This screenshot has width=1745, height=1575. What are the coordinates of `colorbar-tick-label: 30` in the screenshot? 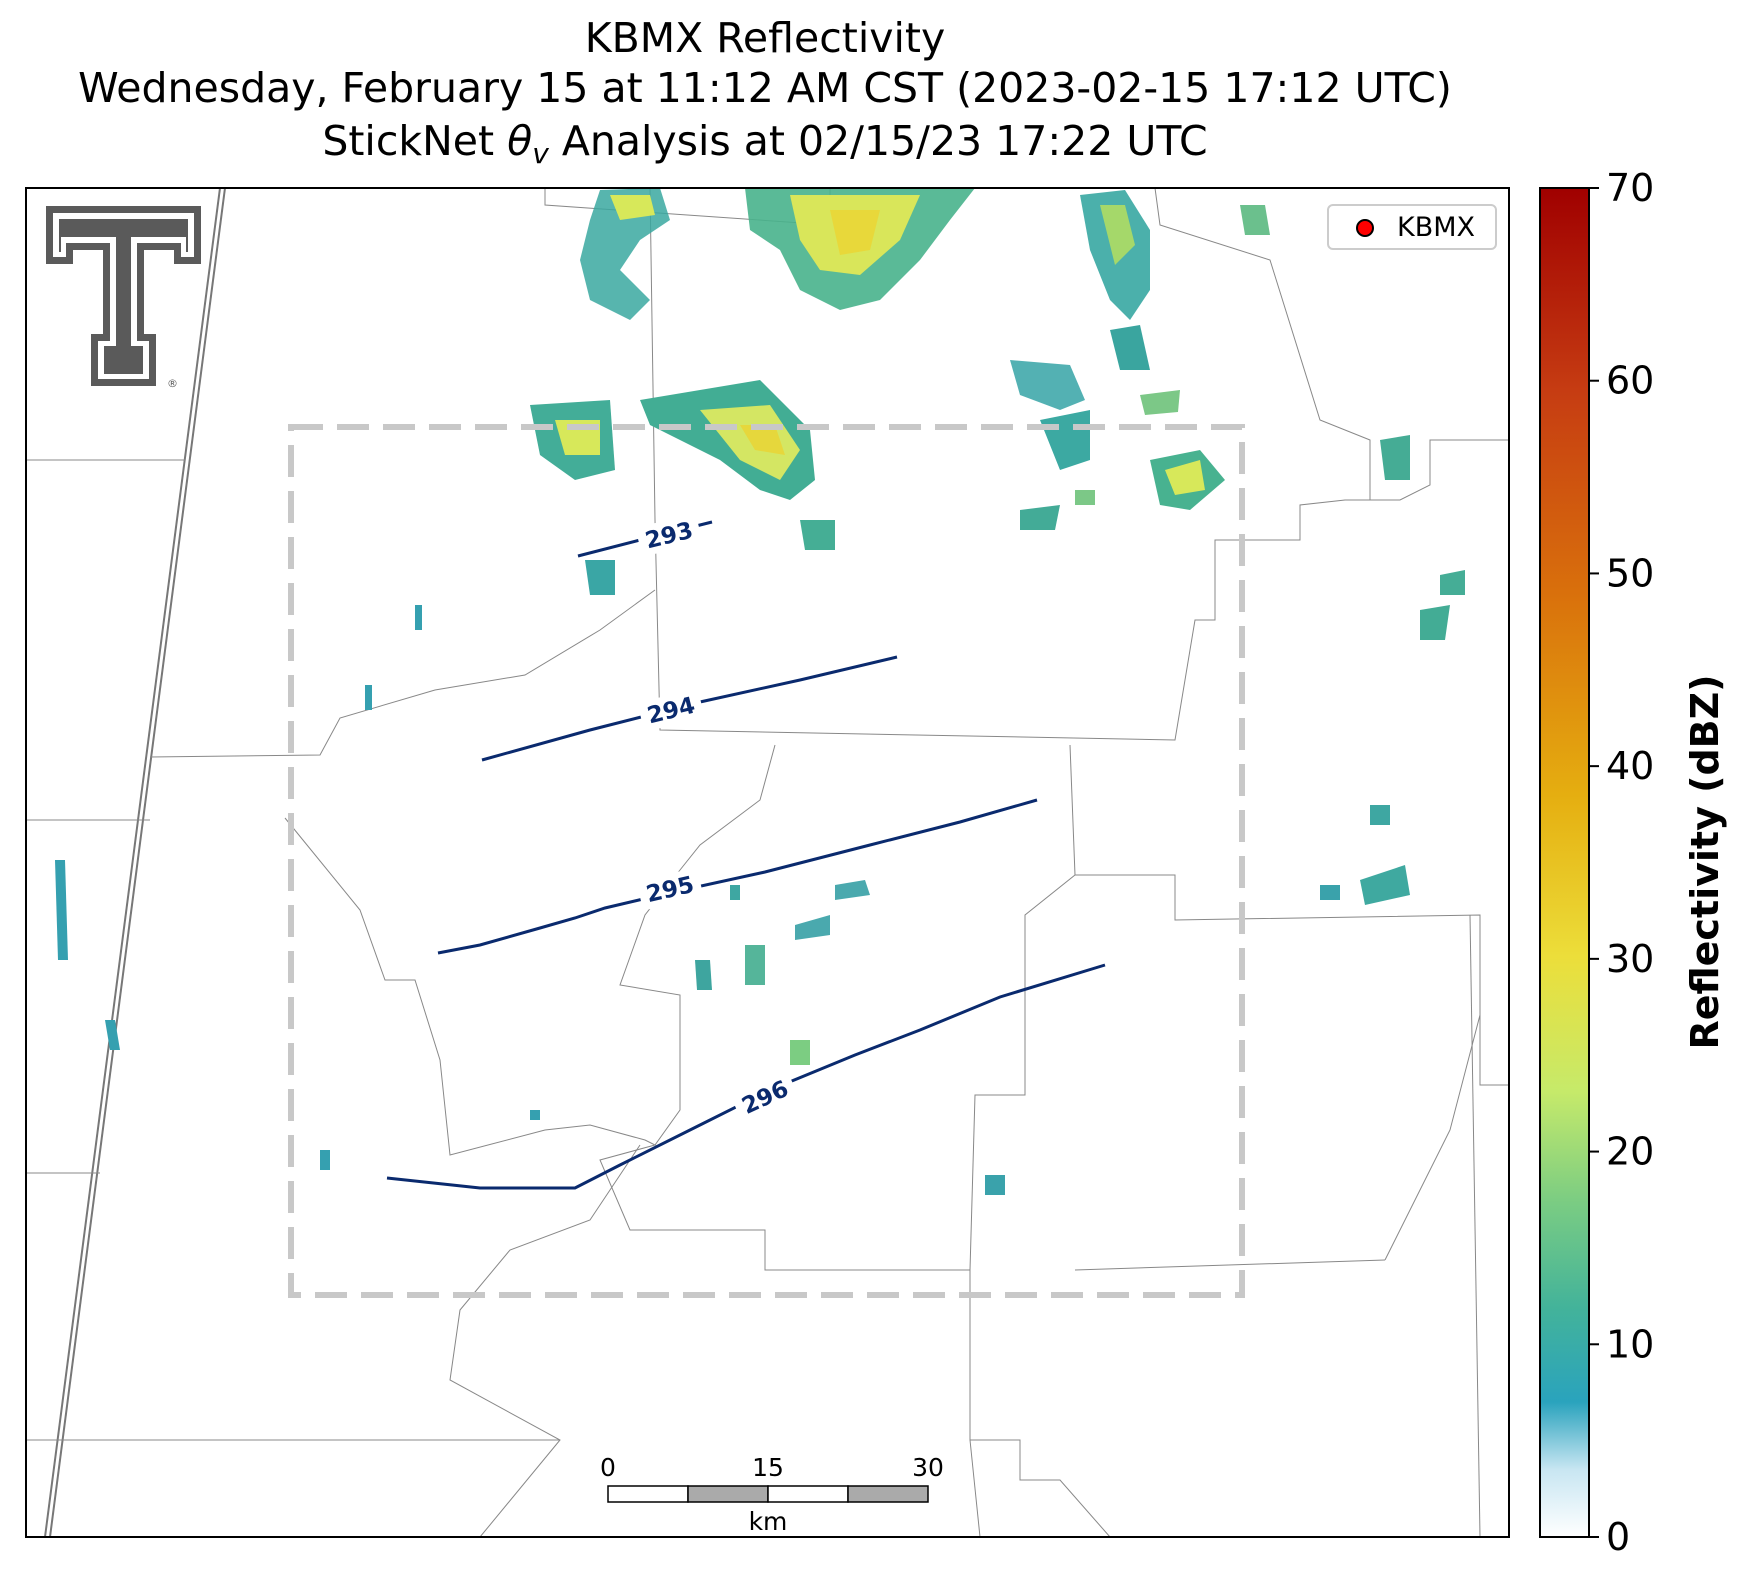 It's located at (1630, 959).